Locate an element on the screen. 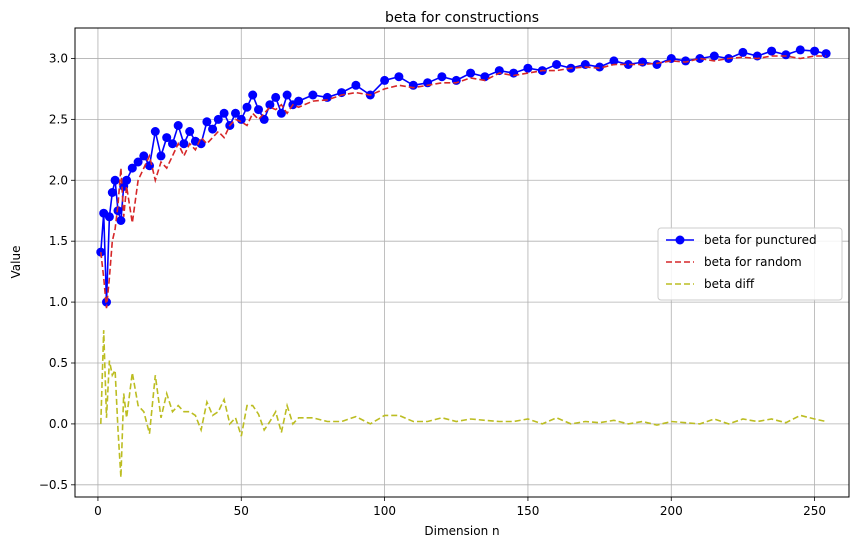 The width and height of the screenshot is (857, 551). legend-marker-punctured is located at coordinates (680, 240).